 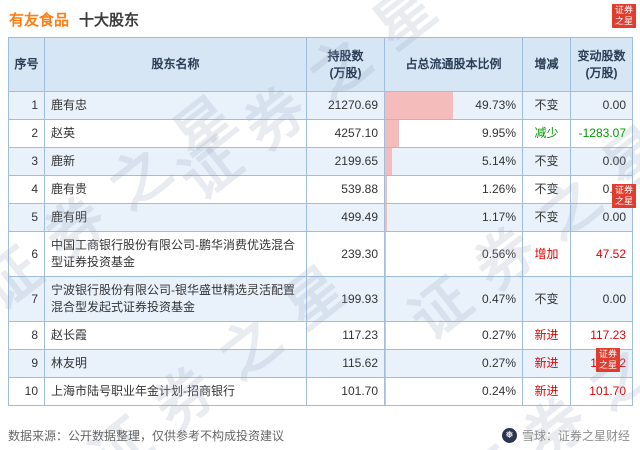 What do you see at coordinates (345, 363) in the screenshot?
I see `shares-cell: 115.62` at bounding box center [345, 363].